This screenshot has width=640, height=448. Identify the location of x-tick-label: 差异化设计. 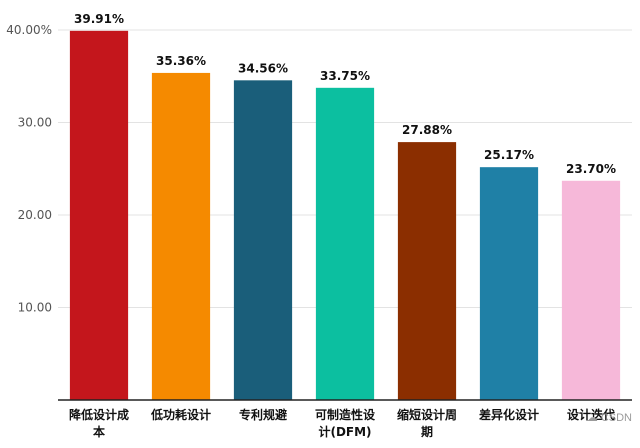
(508, 414).